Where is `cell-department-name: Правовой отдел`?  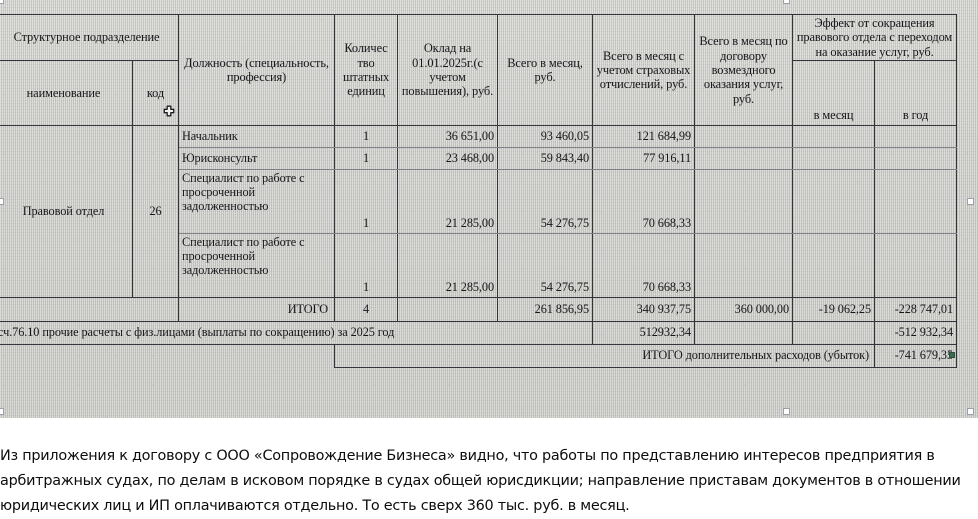
cell-department-name: Правовой отдел is located at coordinates (66, 212).